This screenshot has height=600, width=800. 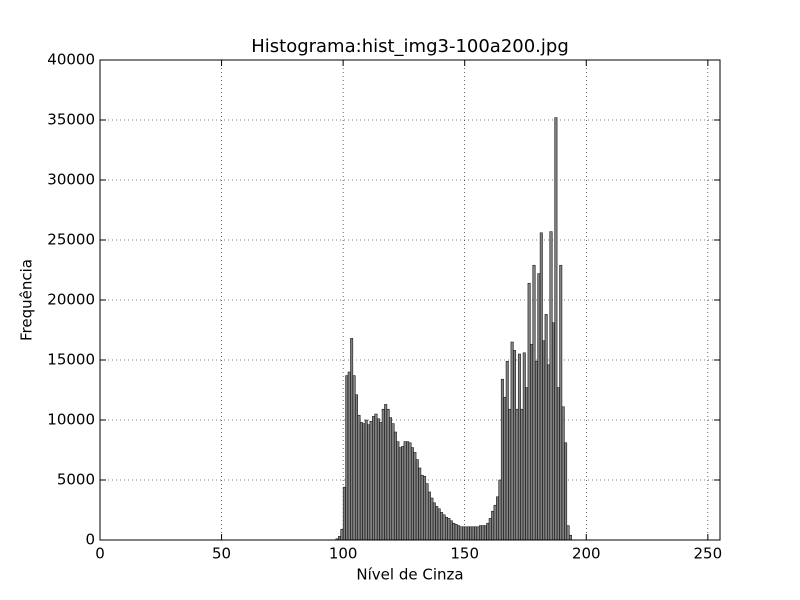 What do you see at coordinates (464, 554) in the screenshot?
I see `x-tick-label: 150` at bounding box center [464, 554].